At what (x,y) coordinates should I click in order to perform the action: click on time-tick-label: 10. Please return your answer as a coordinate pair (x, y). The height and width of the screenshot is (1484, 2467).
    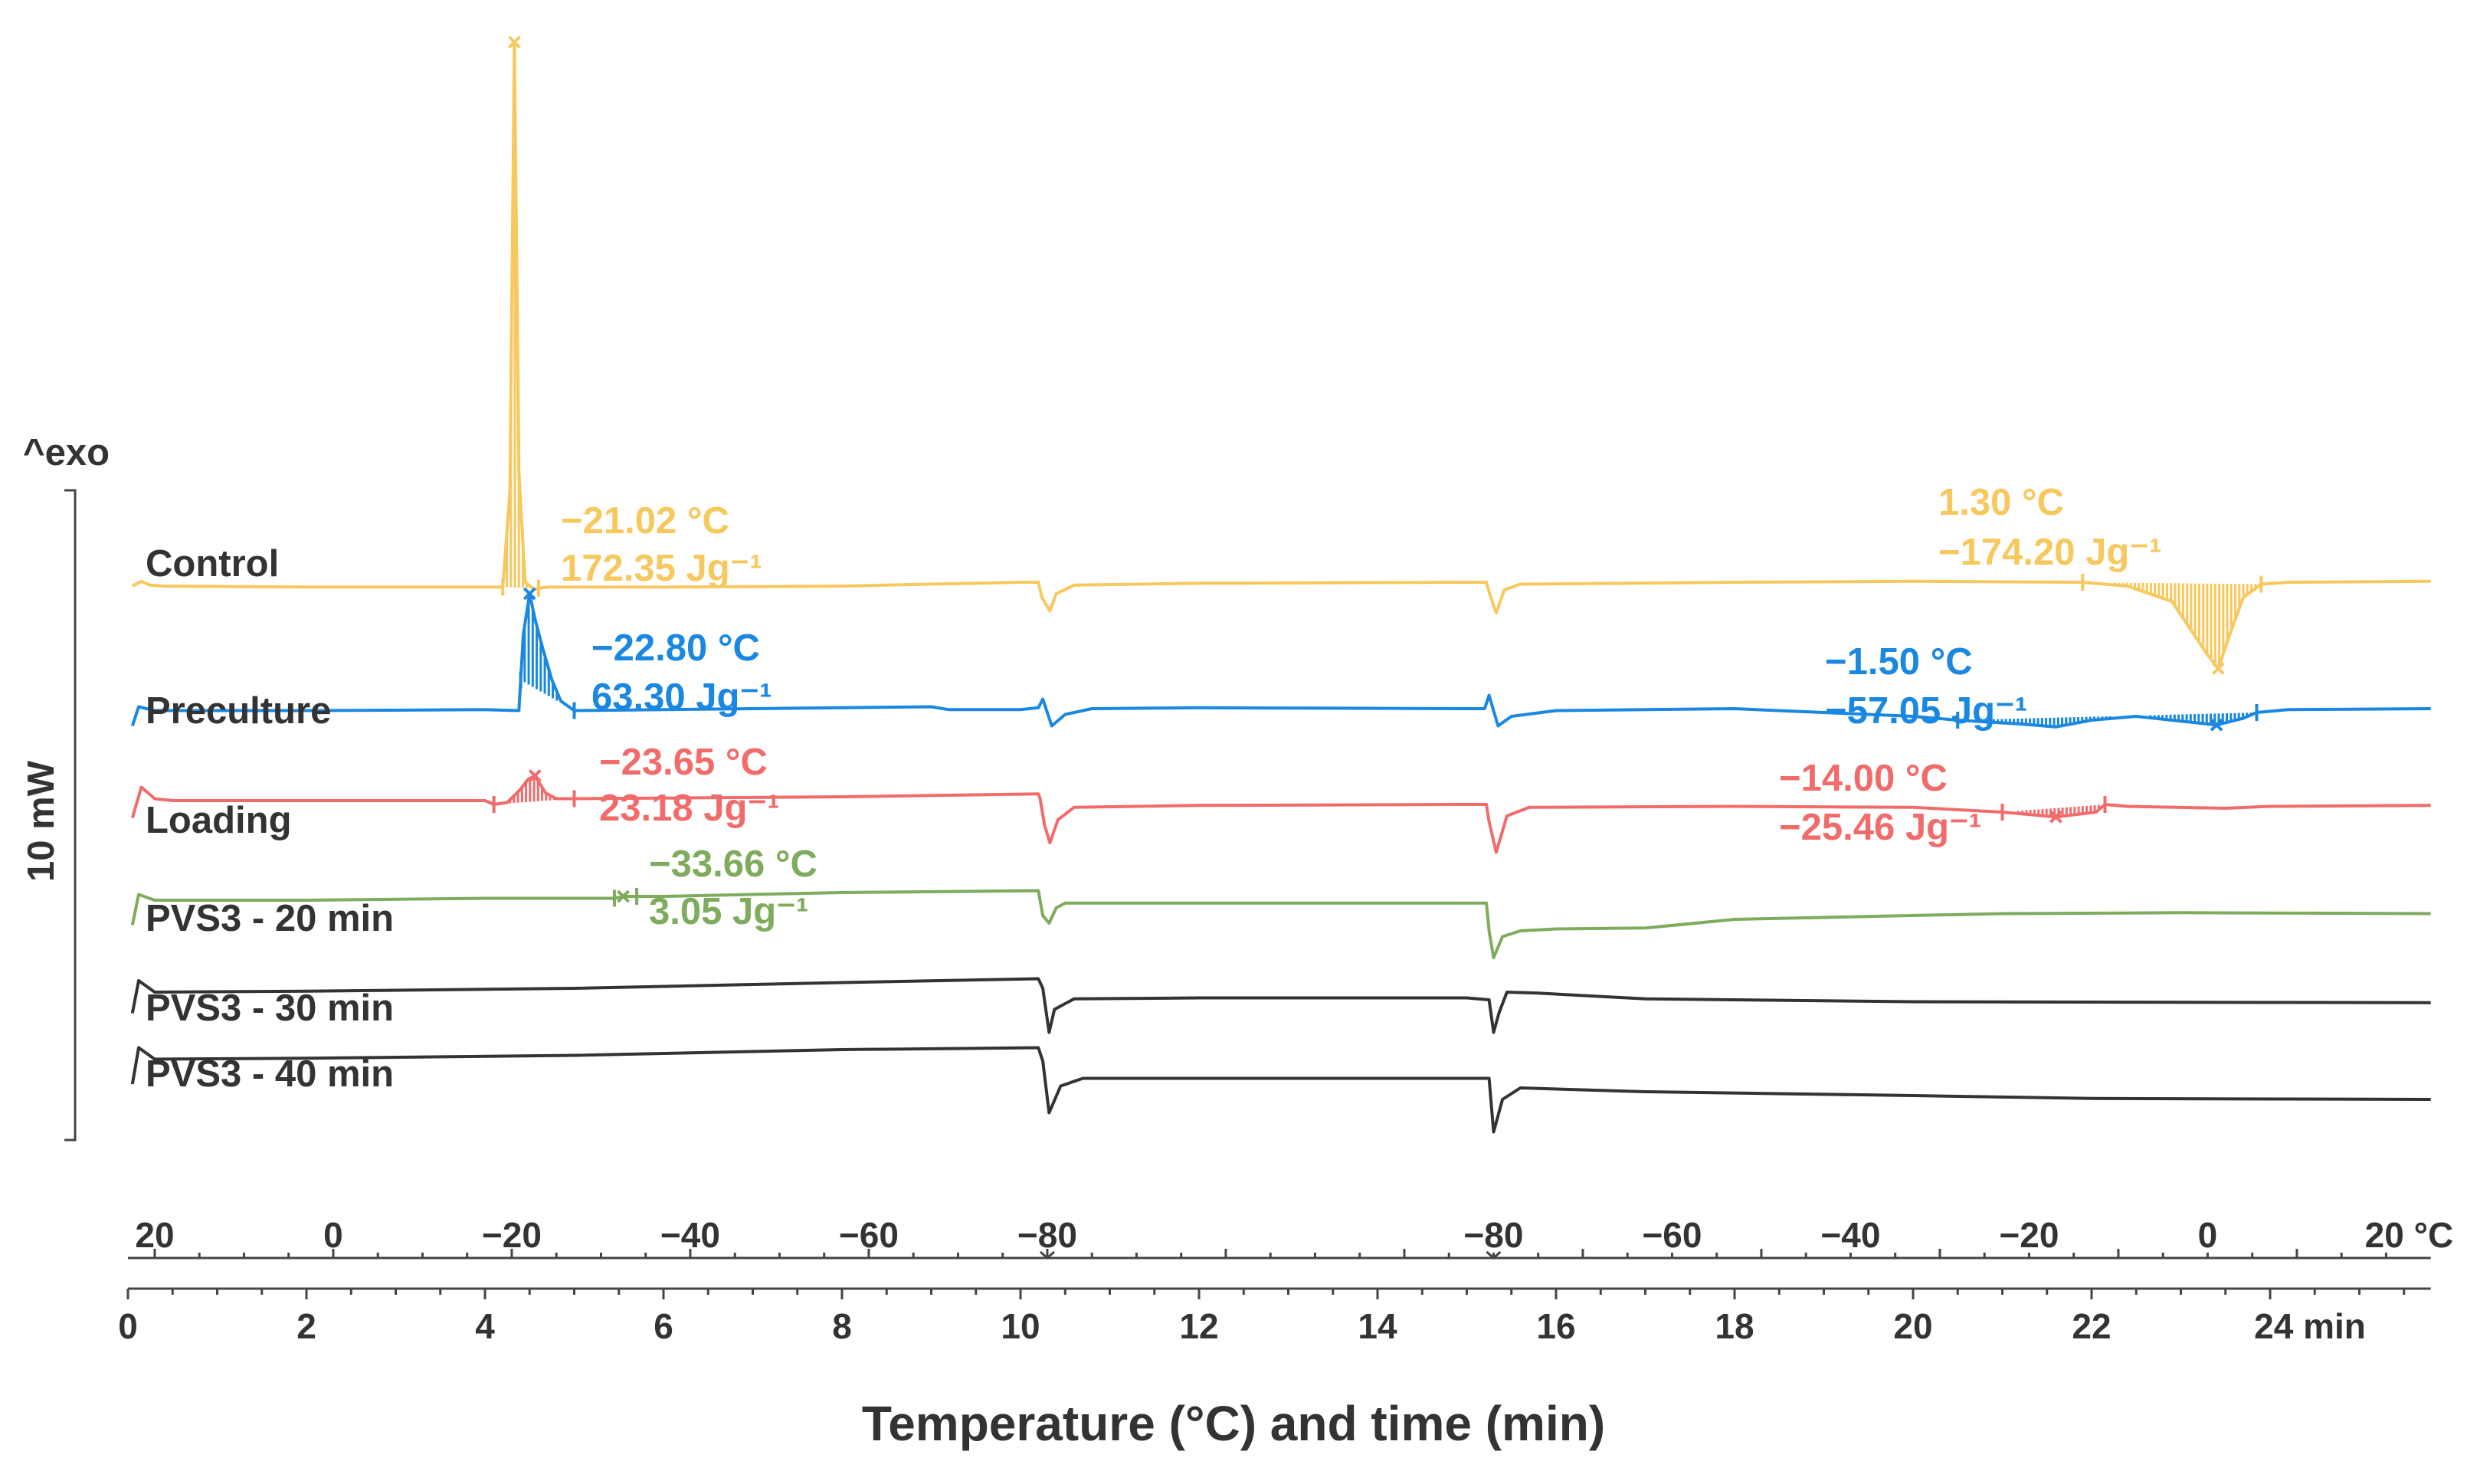
    Looking at the image, I should click on (1020, 1326).